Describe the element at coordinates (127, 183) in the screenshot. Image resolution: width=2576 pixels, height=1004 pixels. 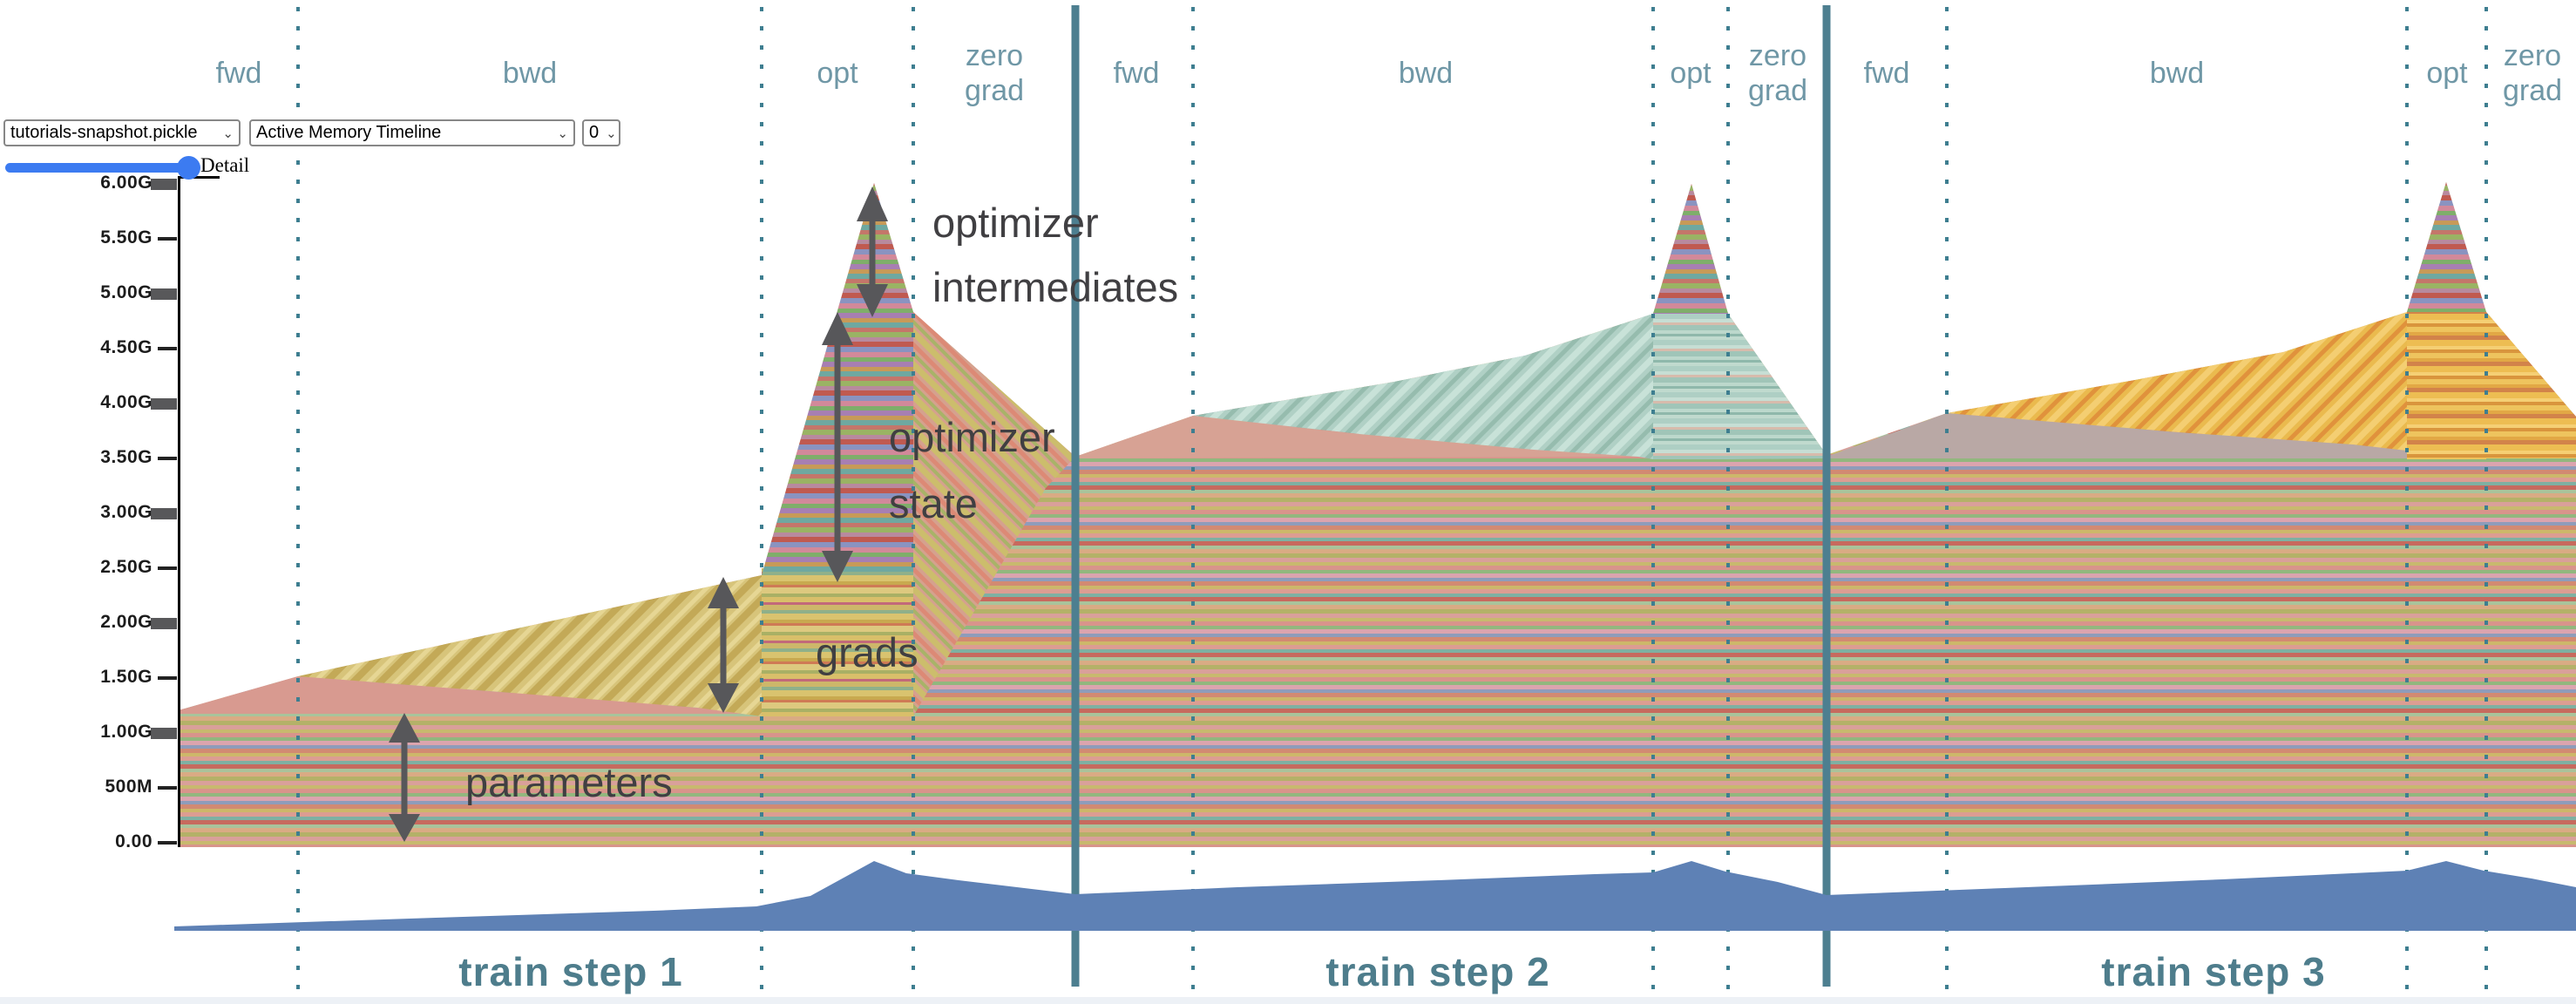
I see `y-axis-label: 6.00G` at that location.